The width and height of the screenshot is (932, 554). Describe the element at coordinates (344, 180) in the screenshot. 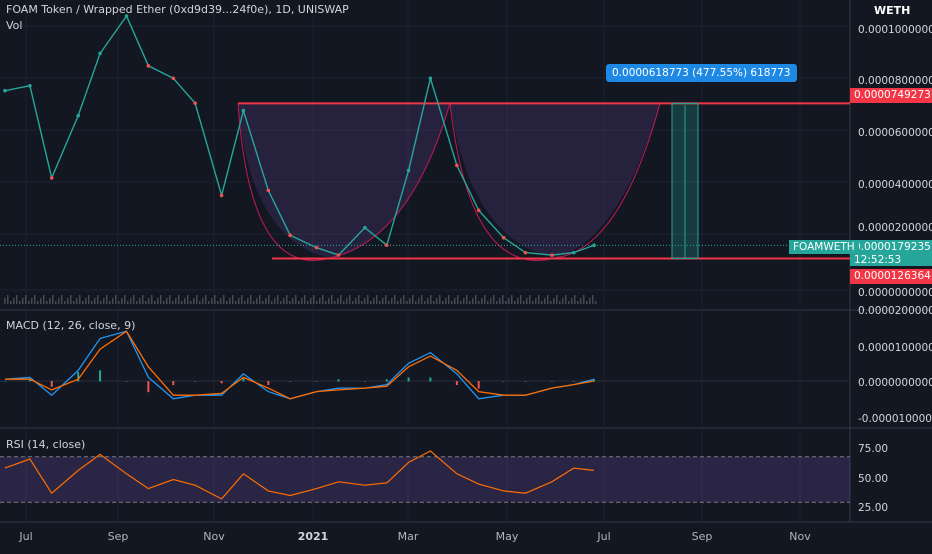

I see `cup-left-shade` at that location.